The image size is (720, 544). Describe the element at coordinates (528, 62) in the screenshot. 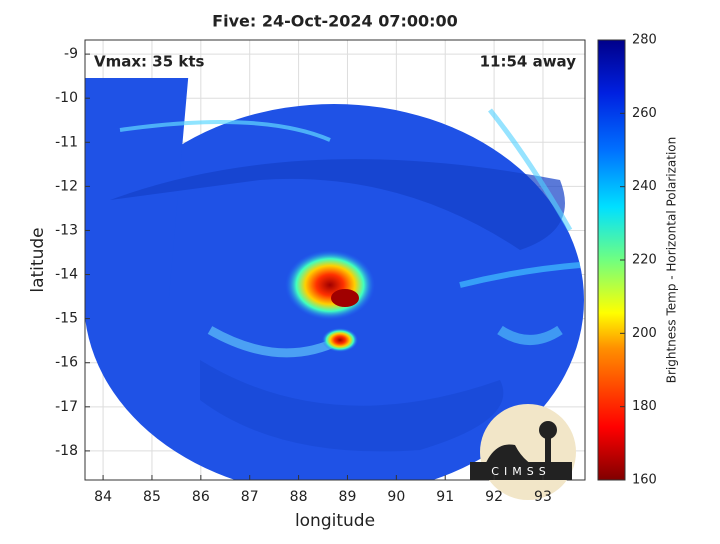

I see `annotation: 11:54 away` at that location.